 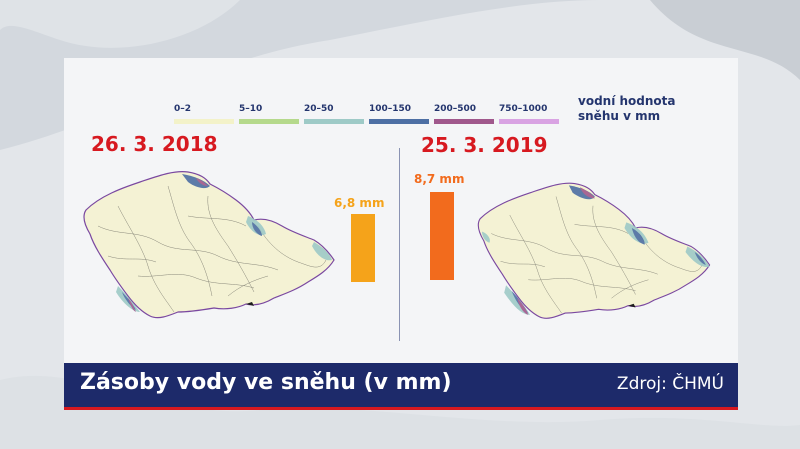 I want to click on page-title: Zásoby vody ve sněhu (v mm), so click(x=266, y=382).